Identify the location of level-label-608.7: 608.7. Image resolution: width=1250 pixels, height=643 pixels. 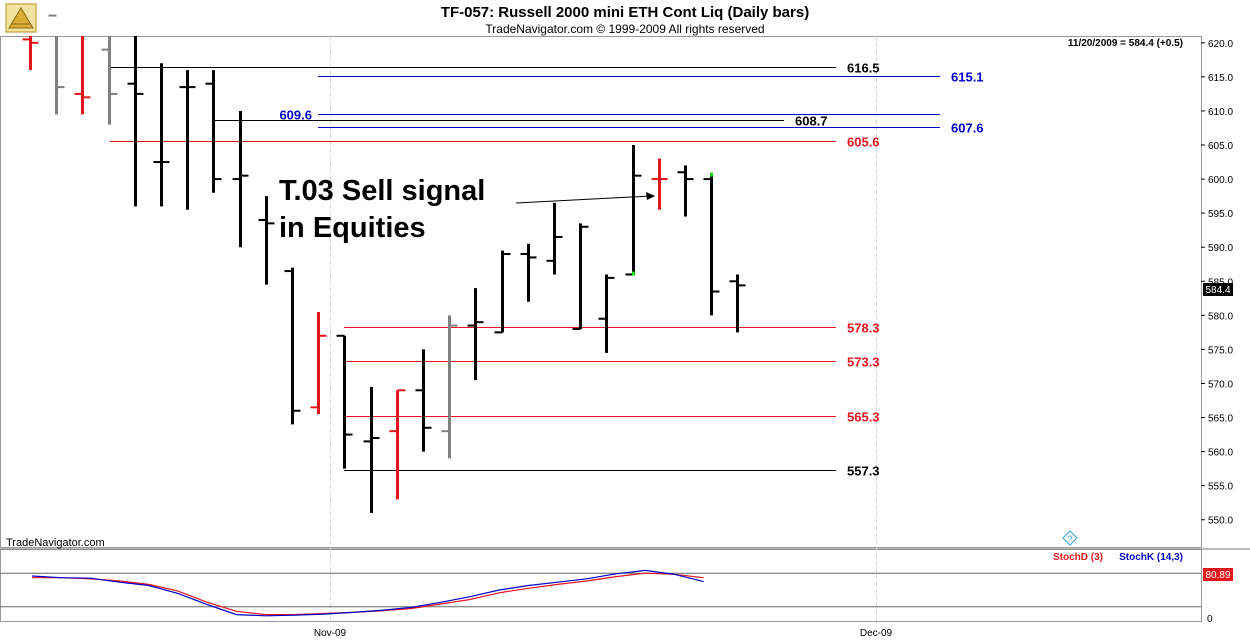
(811, 121).